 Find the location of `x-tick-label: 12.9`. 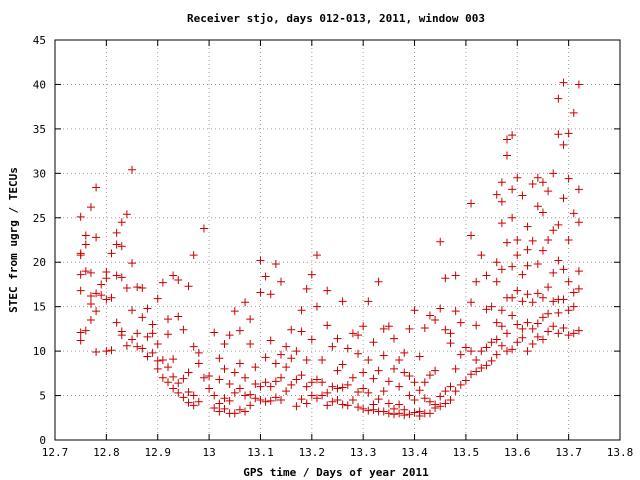

x-tick-label: 12.9 is located at coordinates (157, 452).